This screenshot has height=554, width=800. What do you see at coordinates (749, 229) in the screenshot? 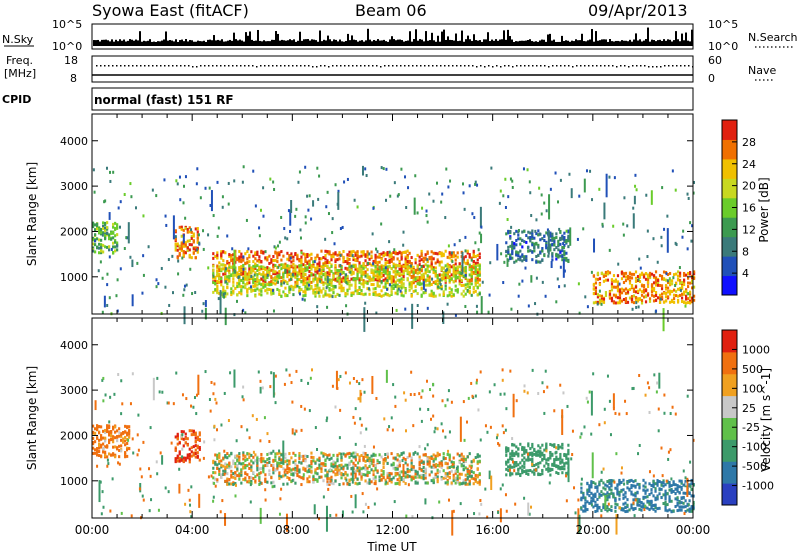
I see `colorbar-tick-label: 12` at bounding box center [749, 229].